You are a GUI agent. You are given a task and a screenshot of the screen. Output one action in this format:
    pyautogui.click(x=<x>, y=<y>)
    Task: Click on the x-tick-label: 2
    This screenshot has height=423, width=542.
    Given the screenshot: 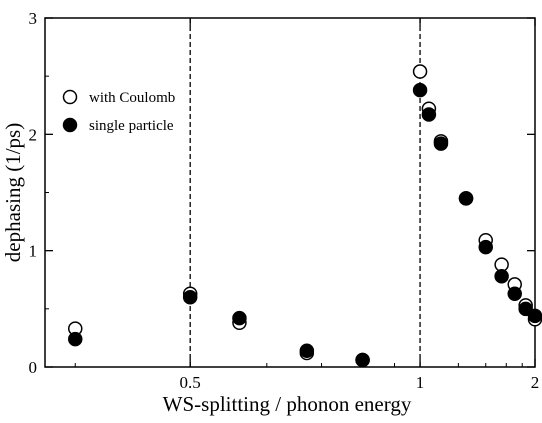 What is the action you would take?
    pyautogui.click(x=535, y=382)
    